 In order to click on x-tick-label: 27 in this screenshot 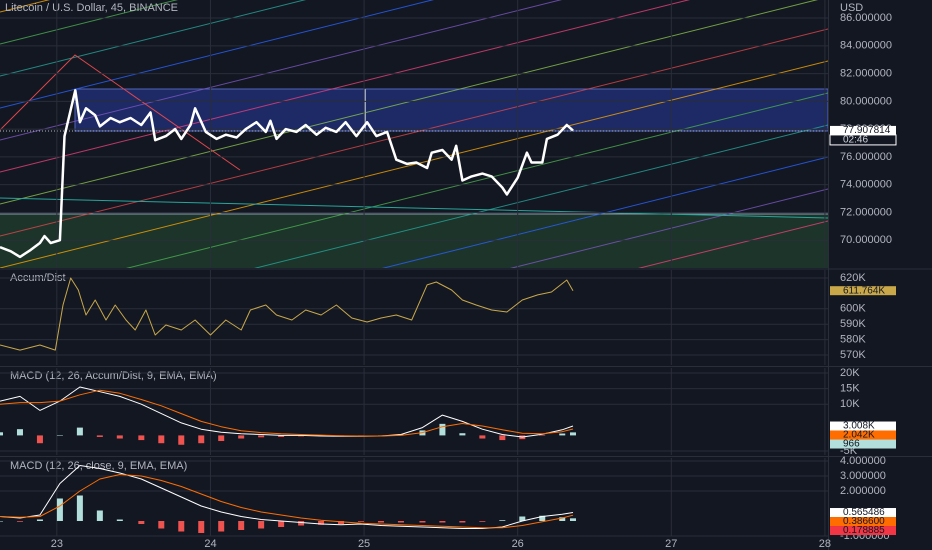, I will do `click(671, 544)`.